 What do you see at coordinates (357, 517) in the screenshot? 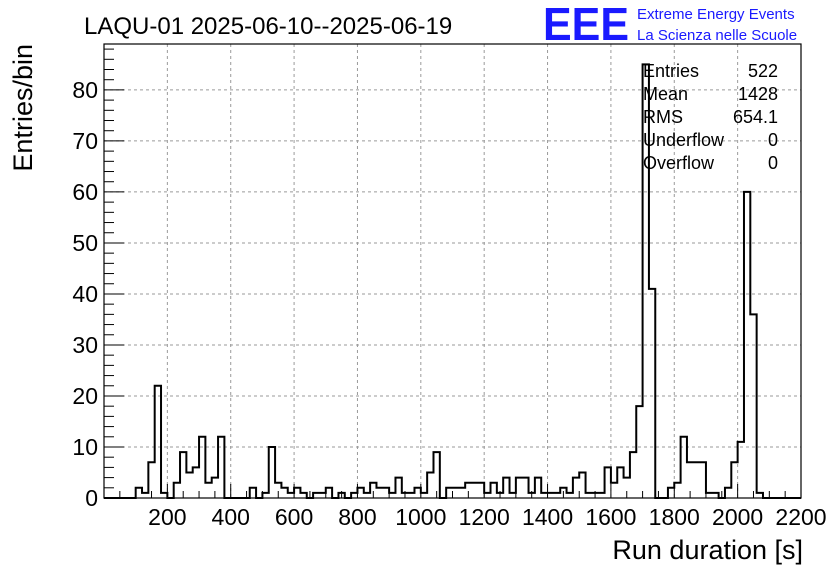
I see `x-tick-label: 800` at bounding box center [357, 517].